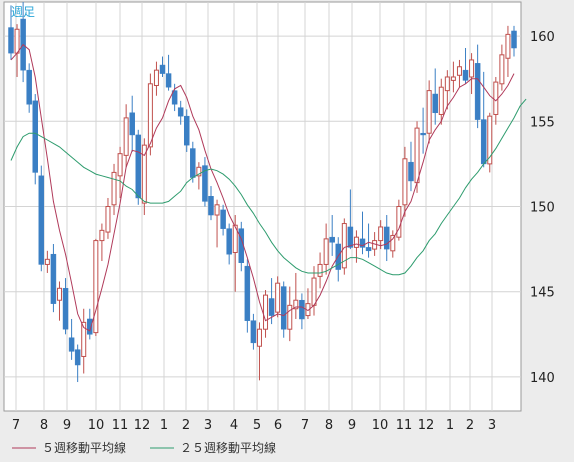 The image size is (574, 462). I want to click on y-tick-label: 160, so click(542, 37).